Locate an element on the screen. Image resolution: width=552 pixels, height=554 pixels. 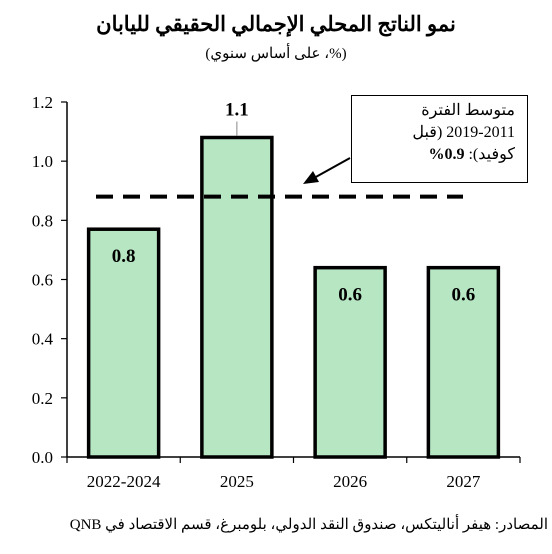
reference-arrow is located at coordinates (332, 168).